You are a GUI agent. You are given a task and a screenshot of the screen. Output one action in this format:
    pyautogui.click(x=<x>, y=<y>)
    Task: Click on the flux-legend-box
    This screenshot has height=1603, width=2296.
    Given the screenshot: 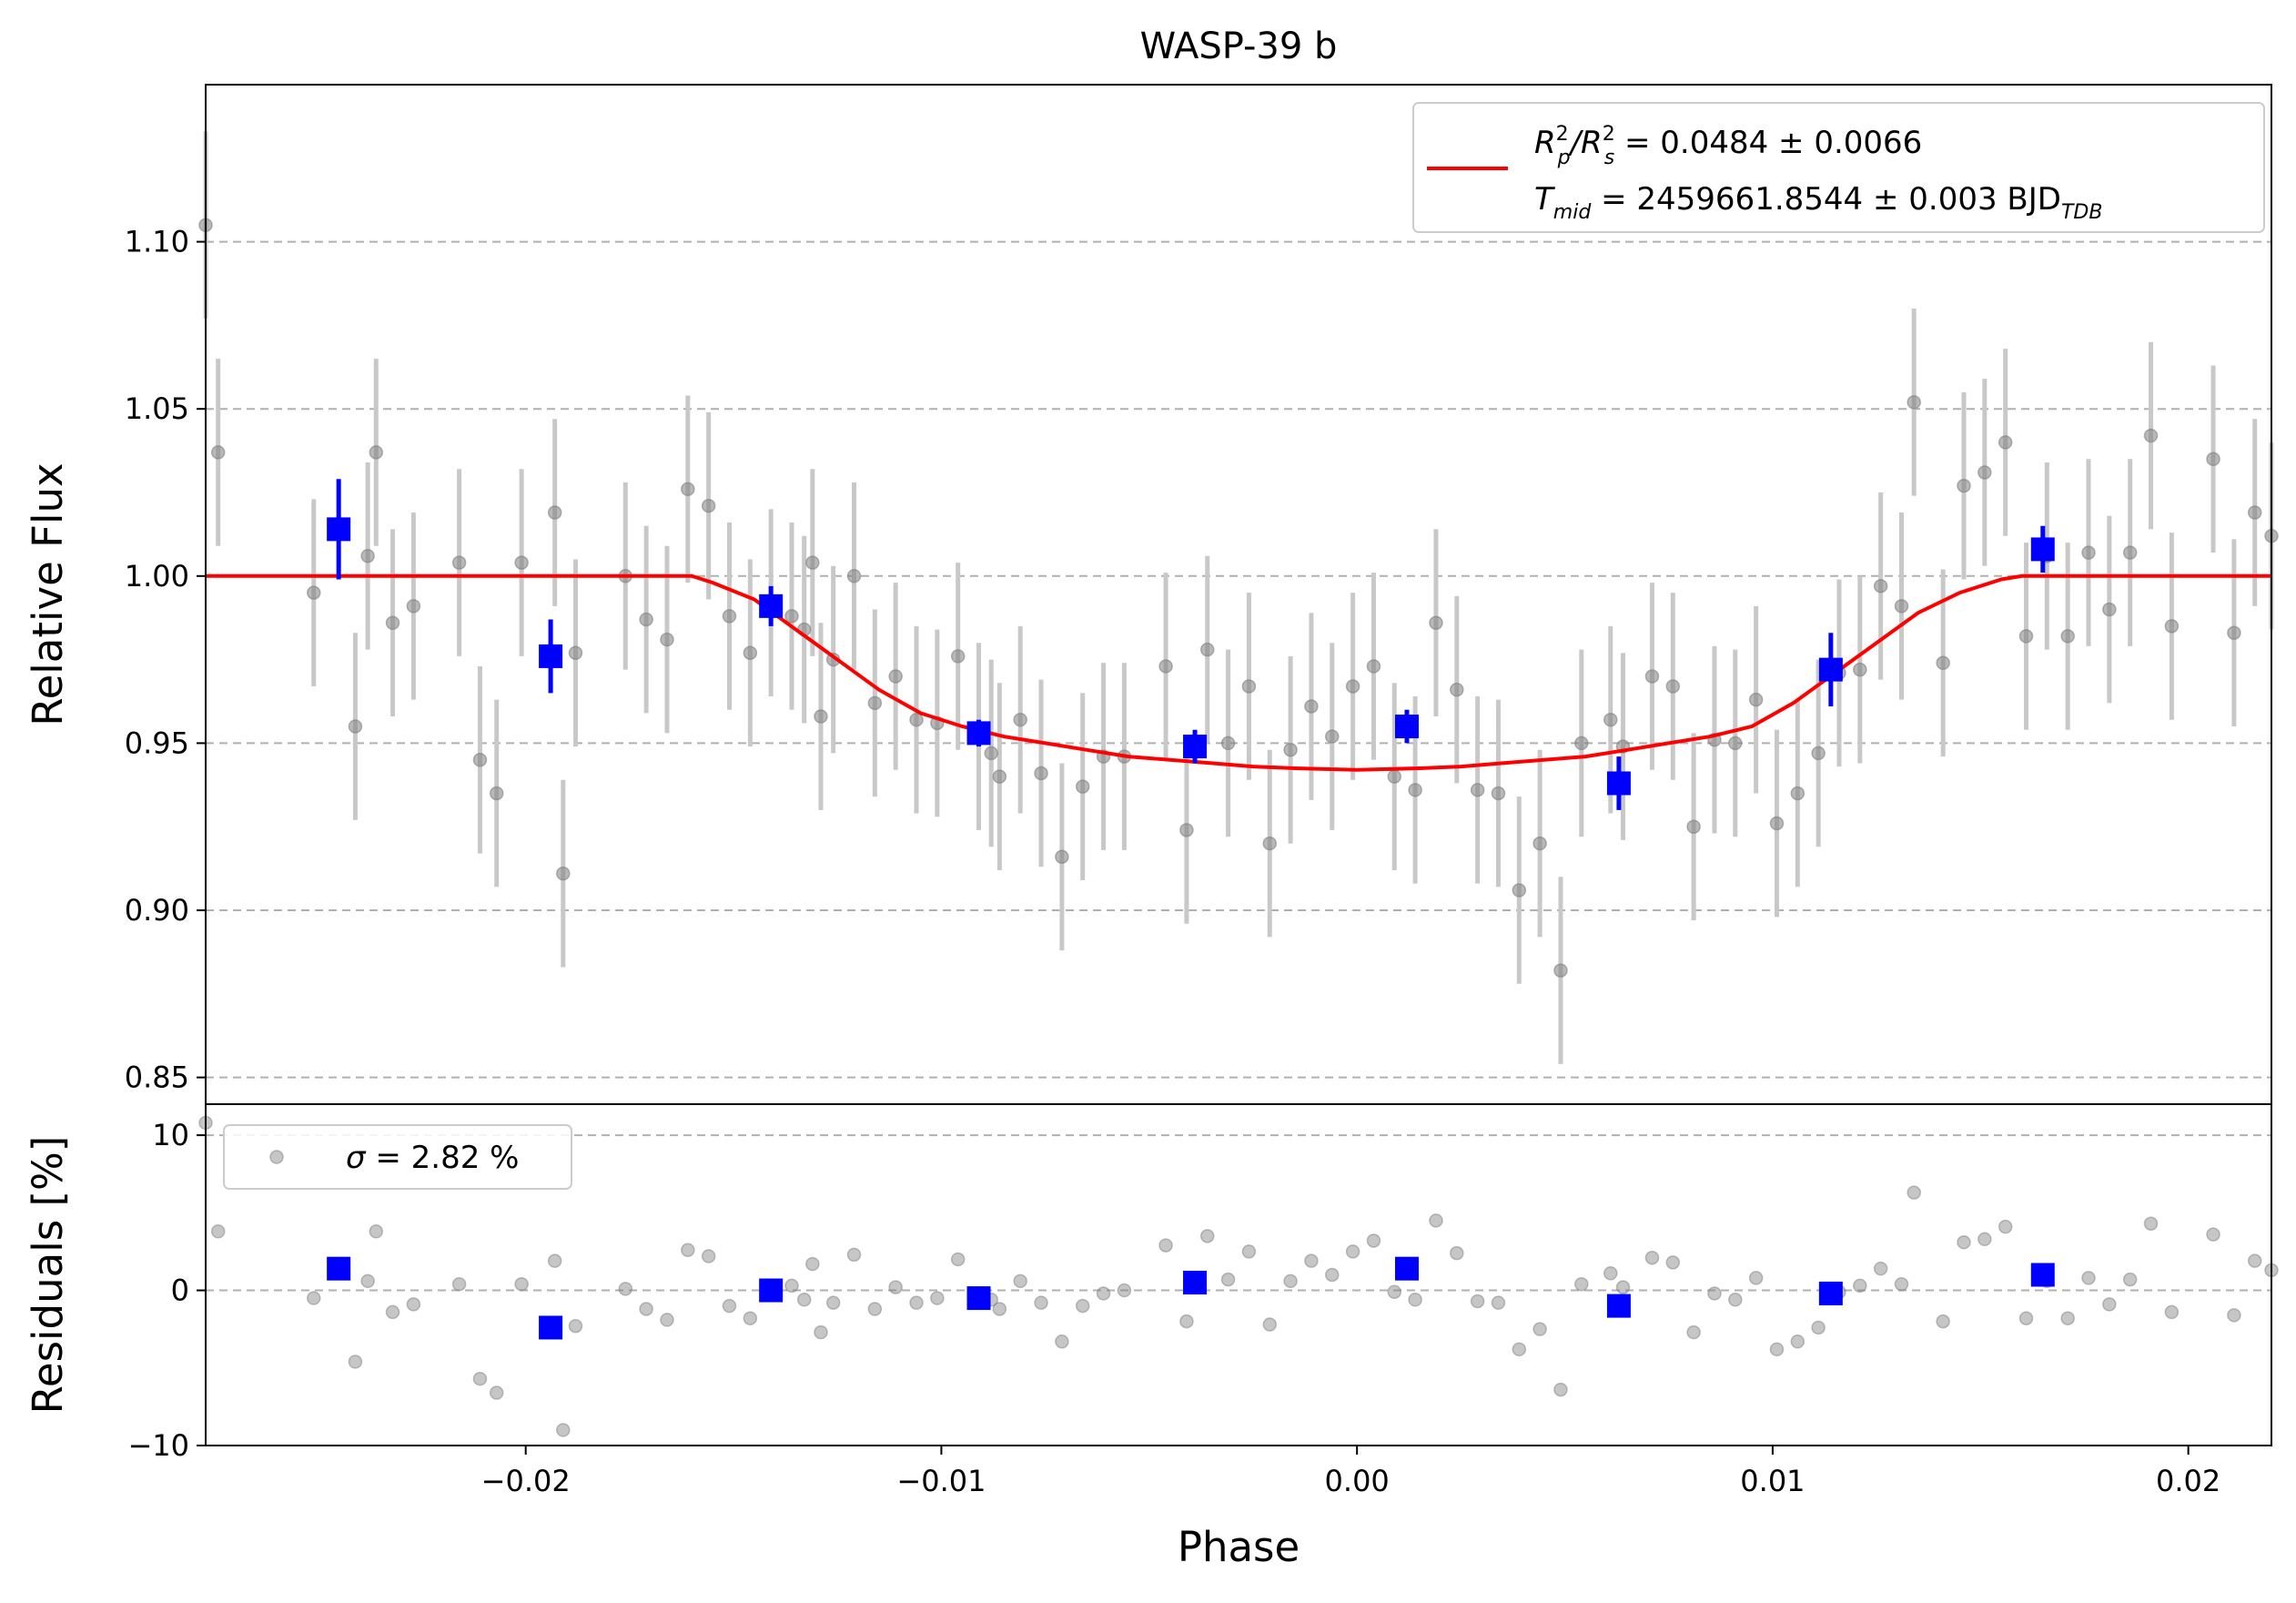 What is the action you would take?
    pyautogui.click(x=1839, y=167)
    